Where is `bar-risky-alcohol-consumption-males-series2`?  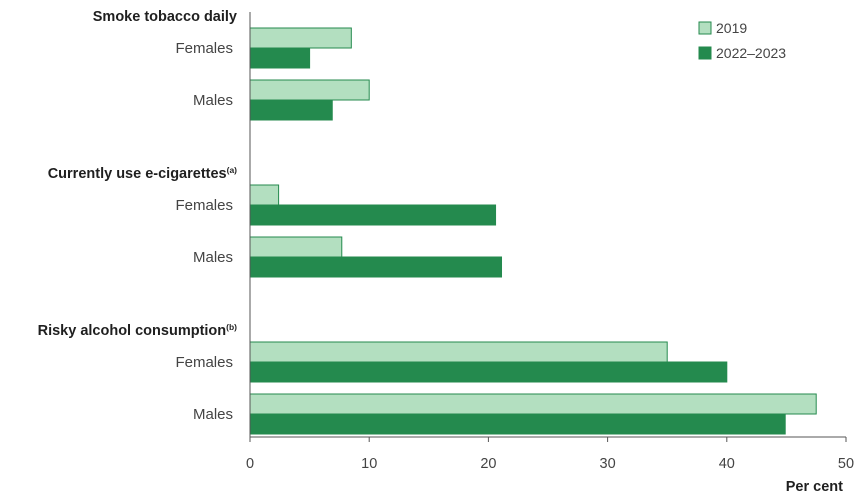
bar-risky-alcohol-consumption-males-series2 is located at coordinates (517, 424).